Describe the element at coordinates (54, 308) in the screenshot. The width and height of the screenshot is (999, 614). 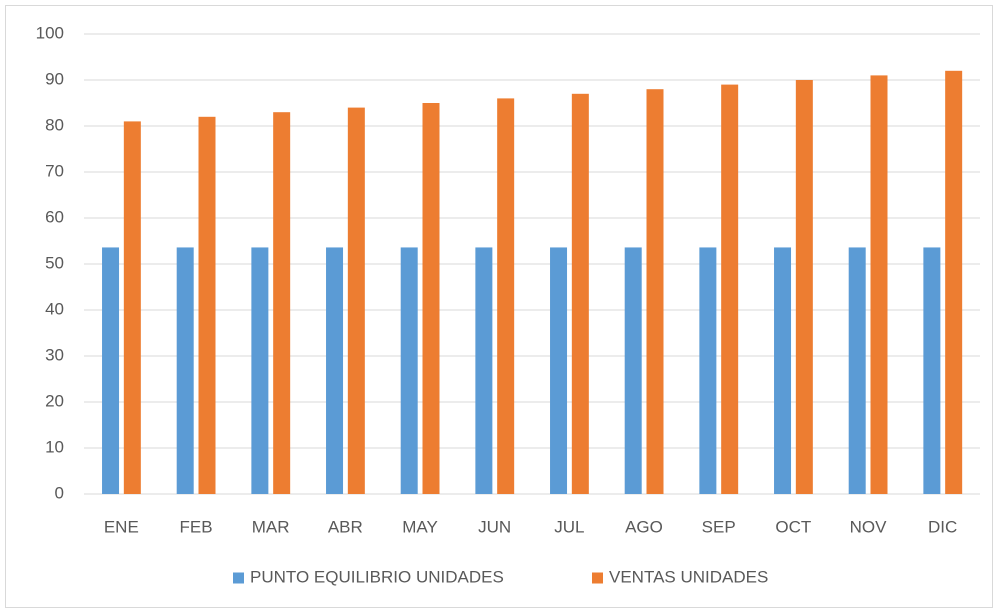
I see `y-tick-label: 40` at that location.